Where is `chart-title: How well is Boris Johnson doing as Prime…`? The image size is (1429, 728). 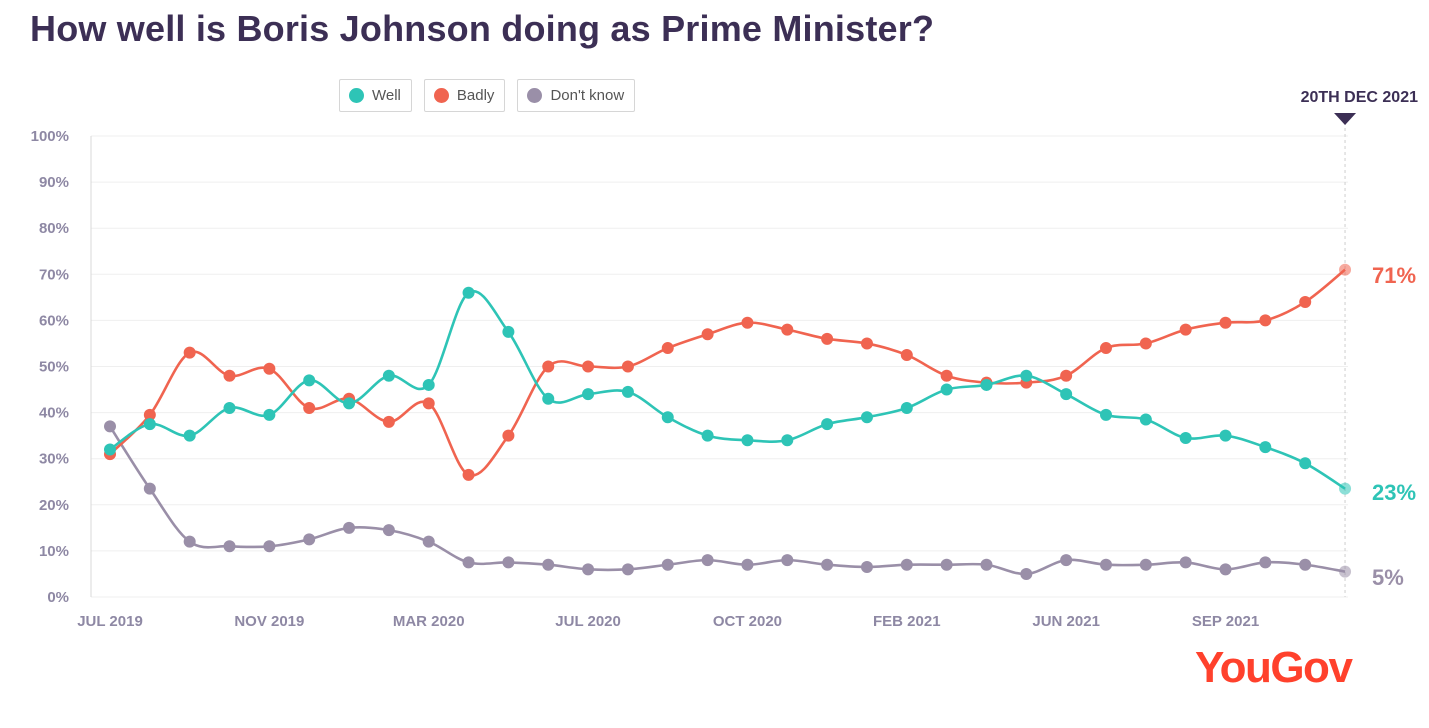
chart-title: How well is Boris Johnson doing as Prime… is located at coordinates (482, 28).